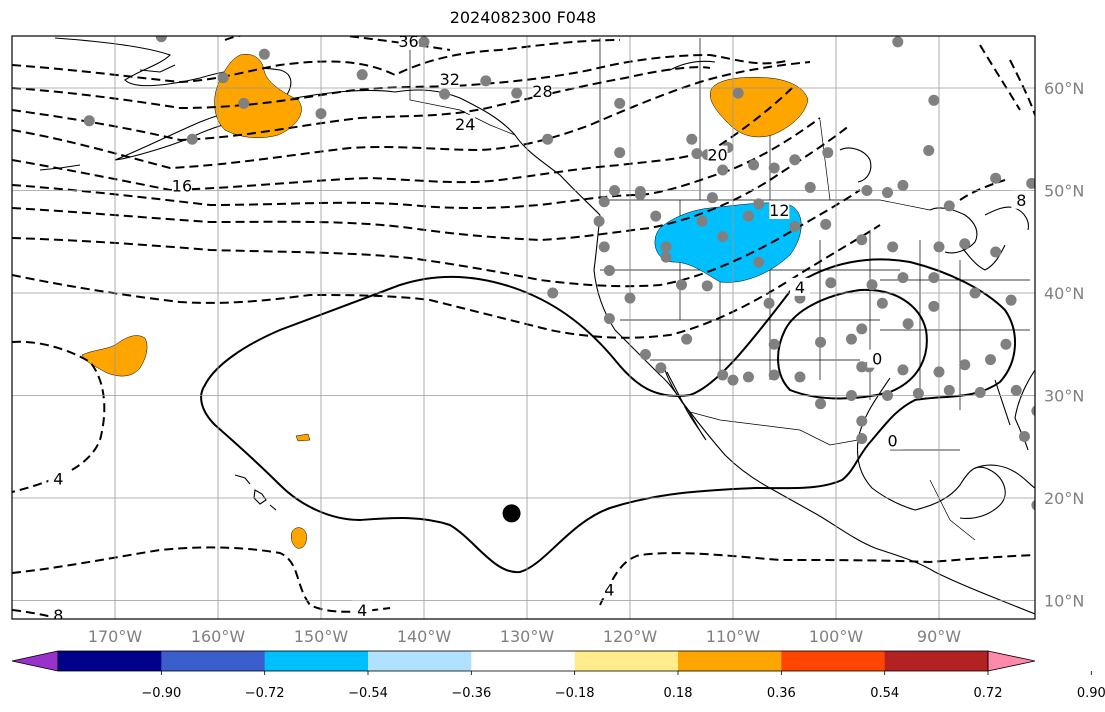  Describe the element at coordinates (1064, 345) in the screenshot. I see `latitude-tick-labels: 60°N 50°N 40°N 30°N 20°N 10°N` at that location.